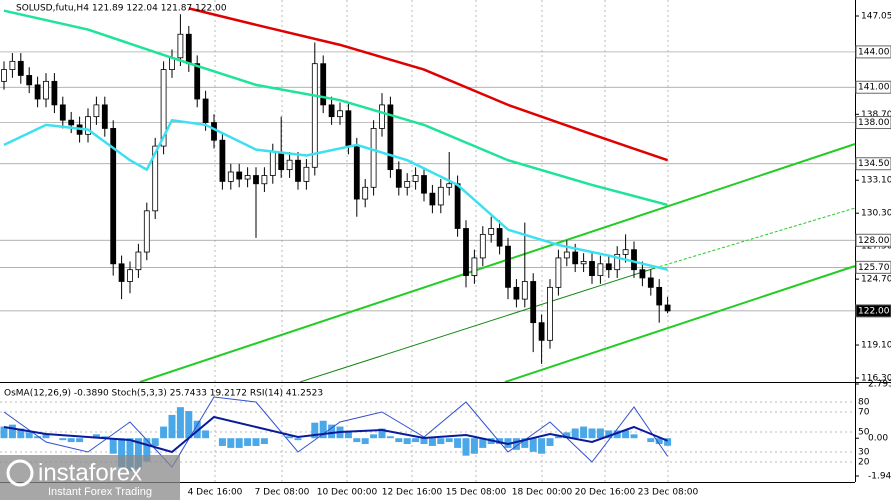 The image size is (891, 500). What do you see at coordinates (876, 214) in the screenshot?
I see `price-label: 130.30` at bounding box center [876, 214].